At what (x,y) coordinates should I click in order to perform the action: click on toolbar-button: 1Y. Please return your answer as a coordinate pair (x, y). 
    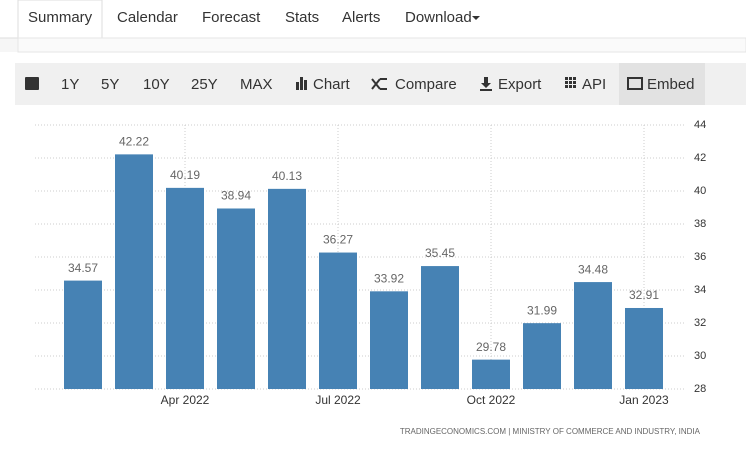
    Looking at the image, I should click on (70, 84).